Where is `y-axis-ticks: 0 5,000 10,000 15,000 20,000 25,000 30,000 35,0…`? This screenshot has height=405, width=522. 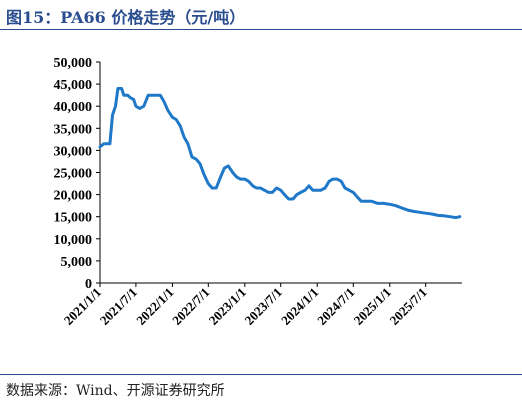
y-axis-ticks: 0 5,000 10,000 15,000 20,000 25,000 30,000 35,0… is located at coordinates (77, 174).